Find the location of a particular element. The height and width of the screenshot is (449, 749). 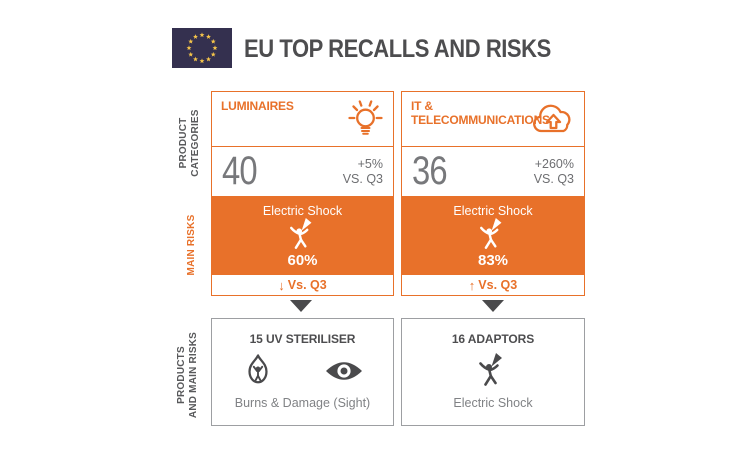

product-risk-label: Burns & Damage (Sight) is located at coordinates (302, 403).